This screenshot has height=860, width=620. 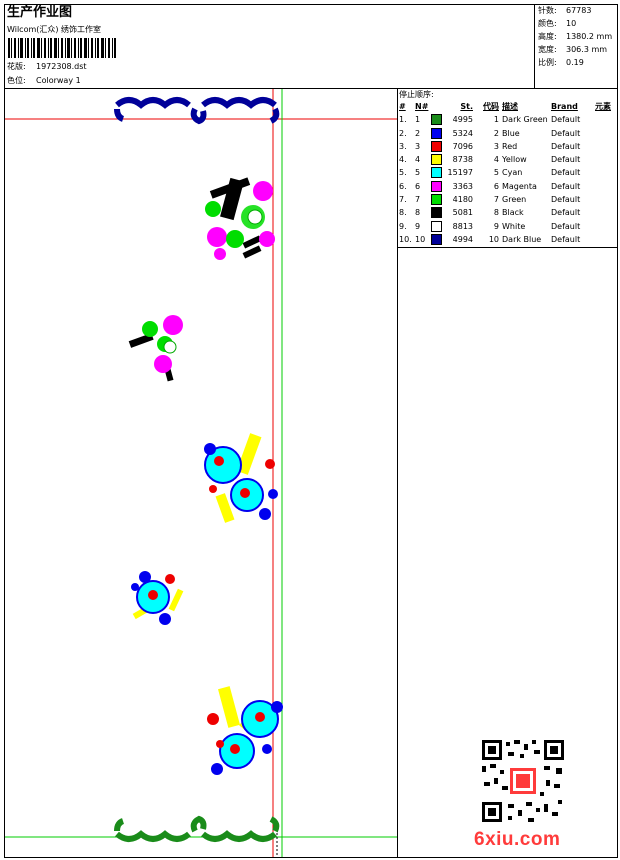 I want to click on row-description: Blue, so click(x=511, y=133).